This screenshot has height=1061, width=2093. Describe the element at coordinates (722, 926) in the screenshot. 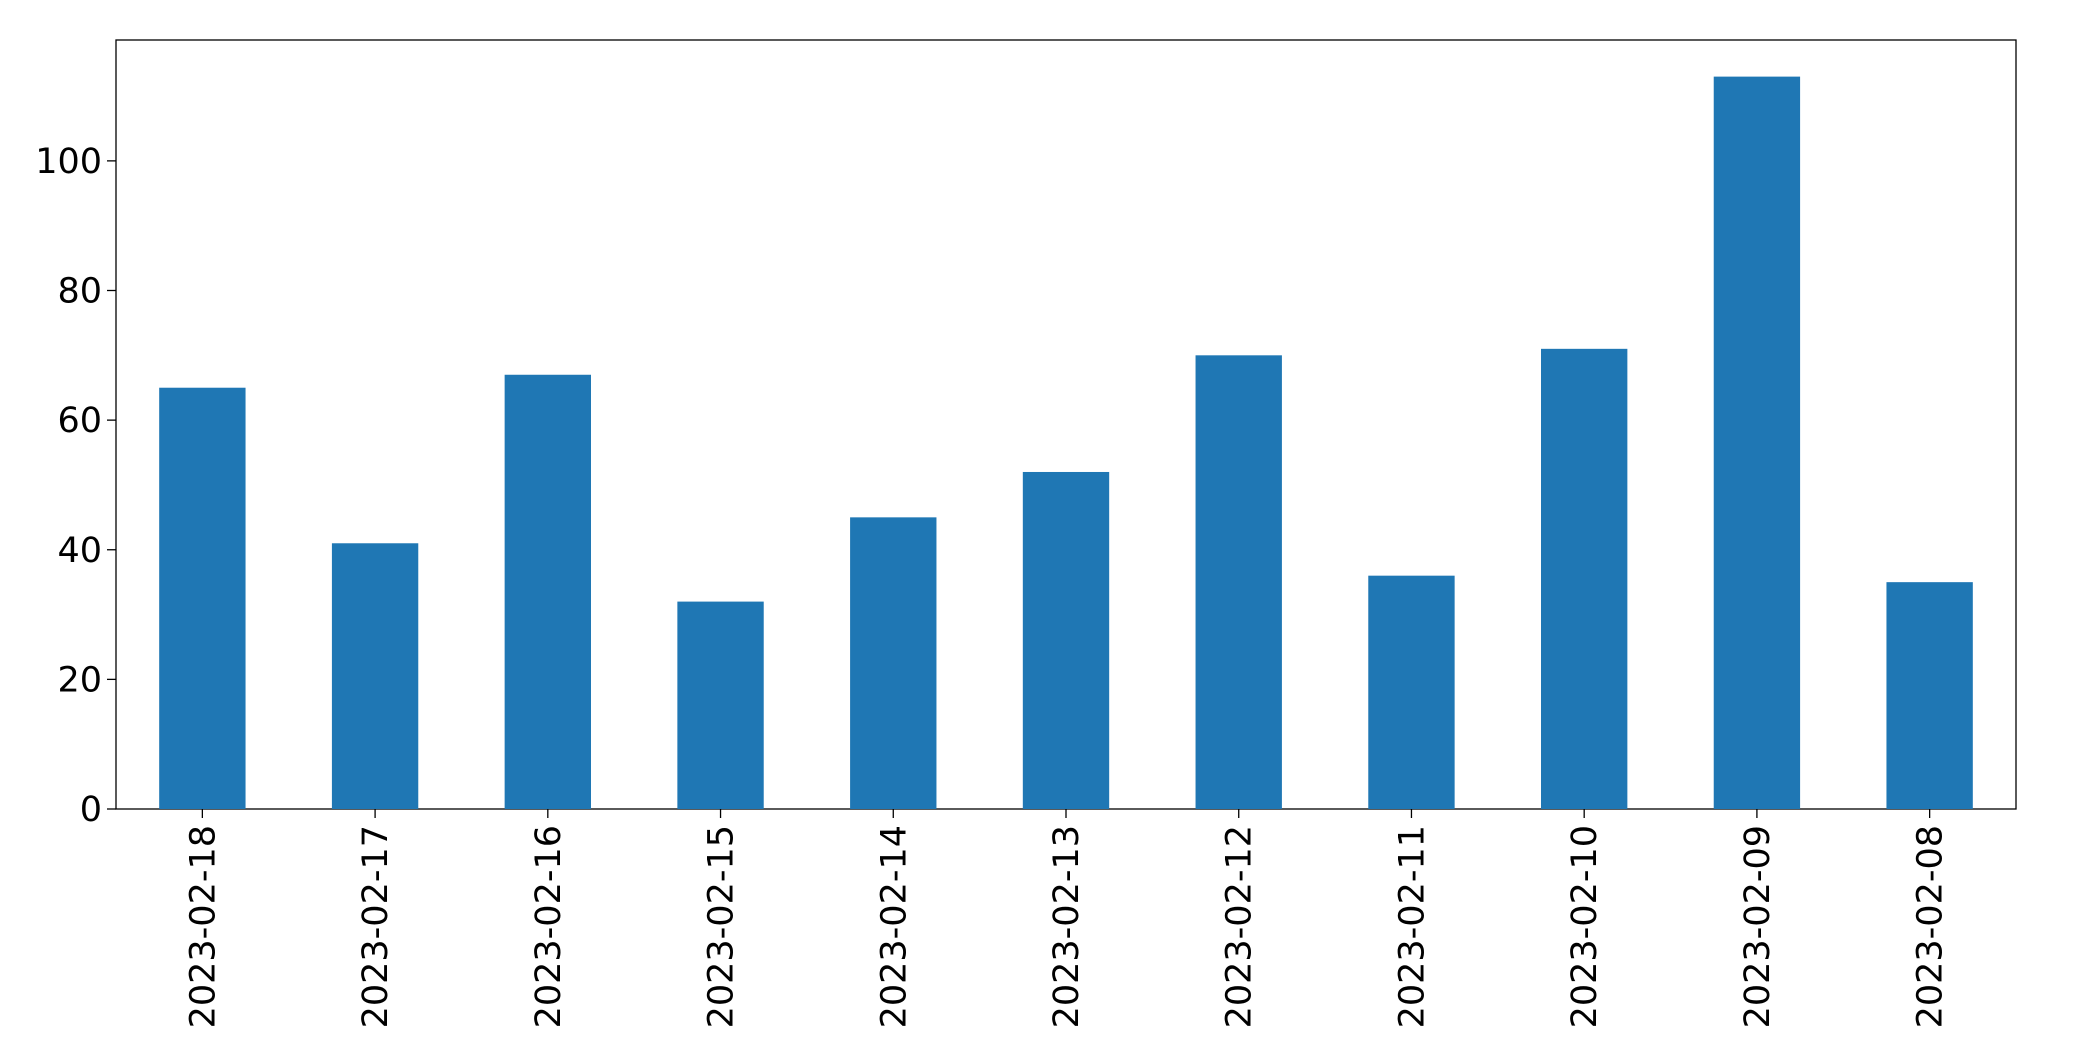

I see `x-tick-label: 2023-02-15` at that location.